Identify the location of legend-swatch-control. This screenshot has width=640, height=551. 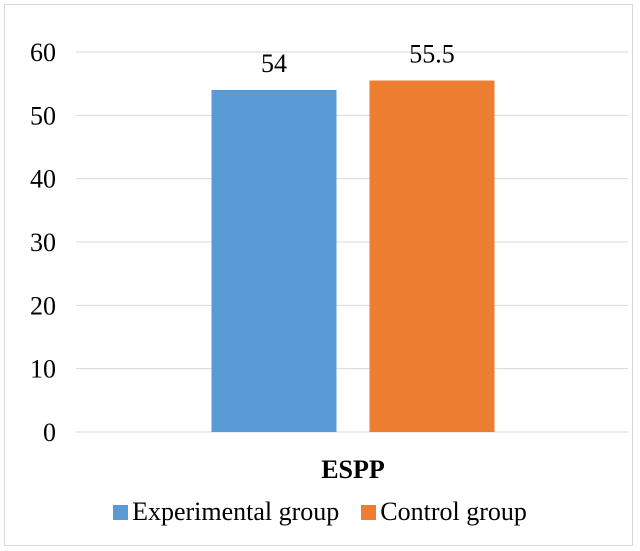
(369, 512).